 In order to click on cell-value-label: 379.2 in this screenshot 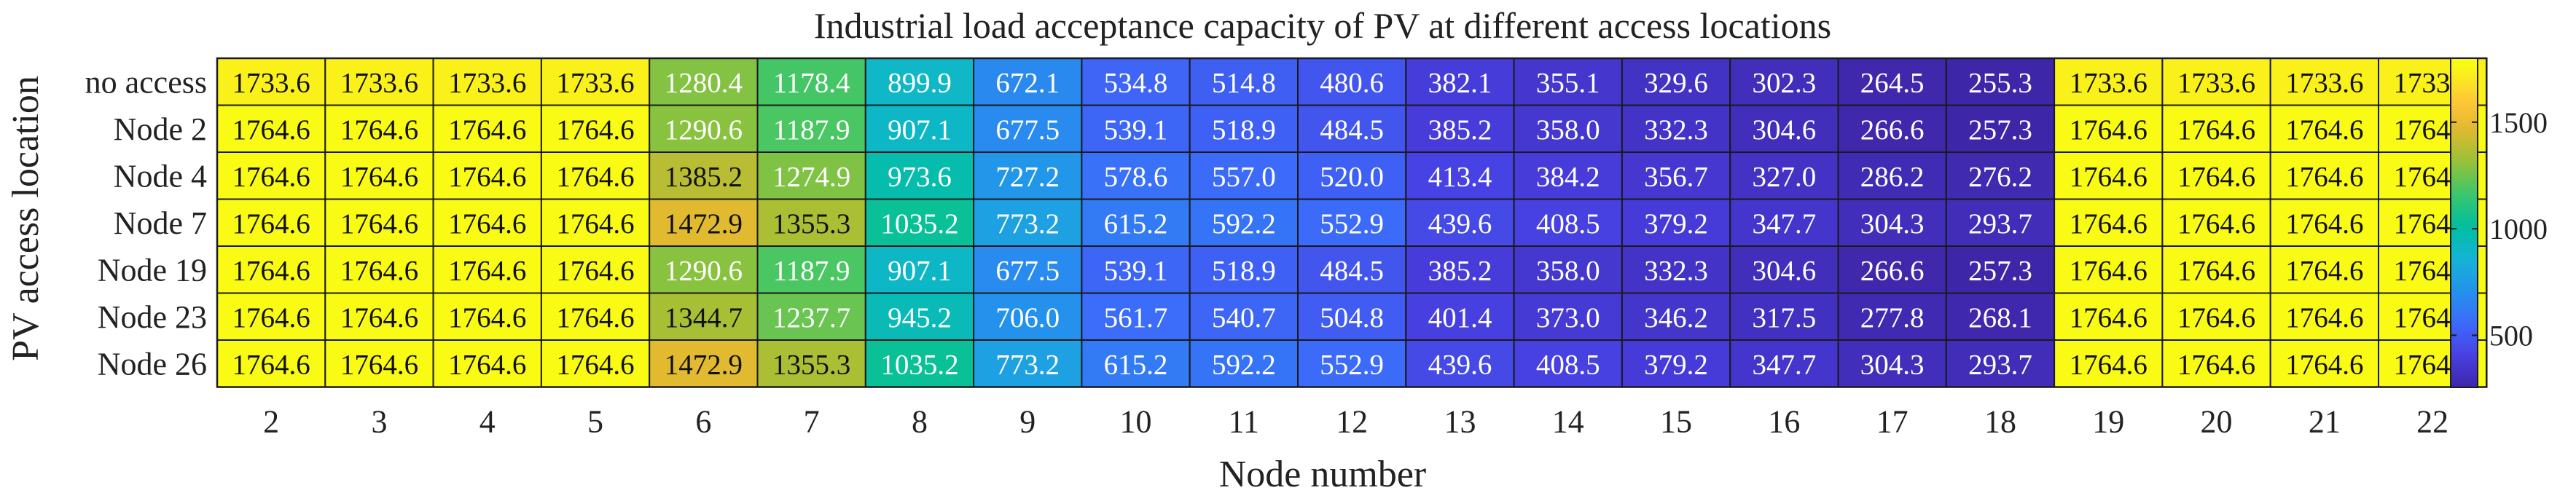, I will do `click(1676, 364)`.